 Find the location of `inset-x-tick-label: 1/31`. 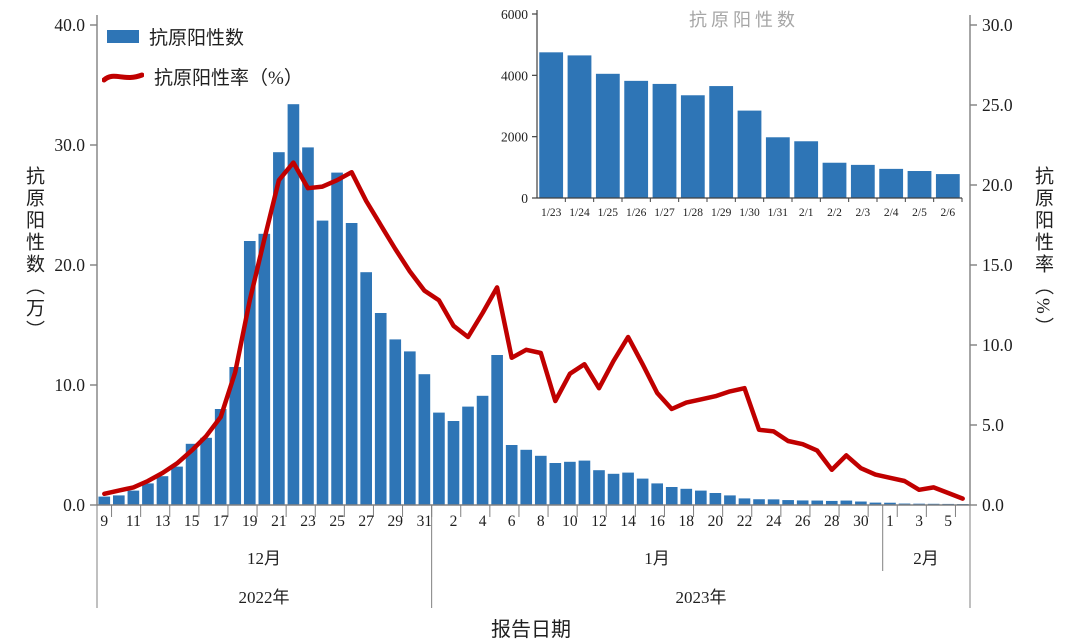

inset-x-tick-label: 1/31 is located at coordinates (778, 213).